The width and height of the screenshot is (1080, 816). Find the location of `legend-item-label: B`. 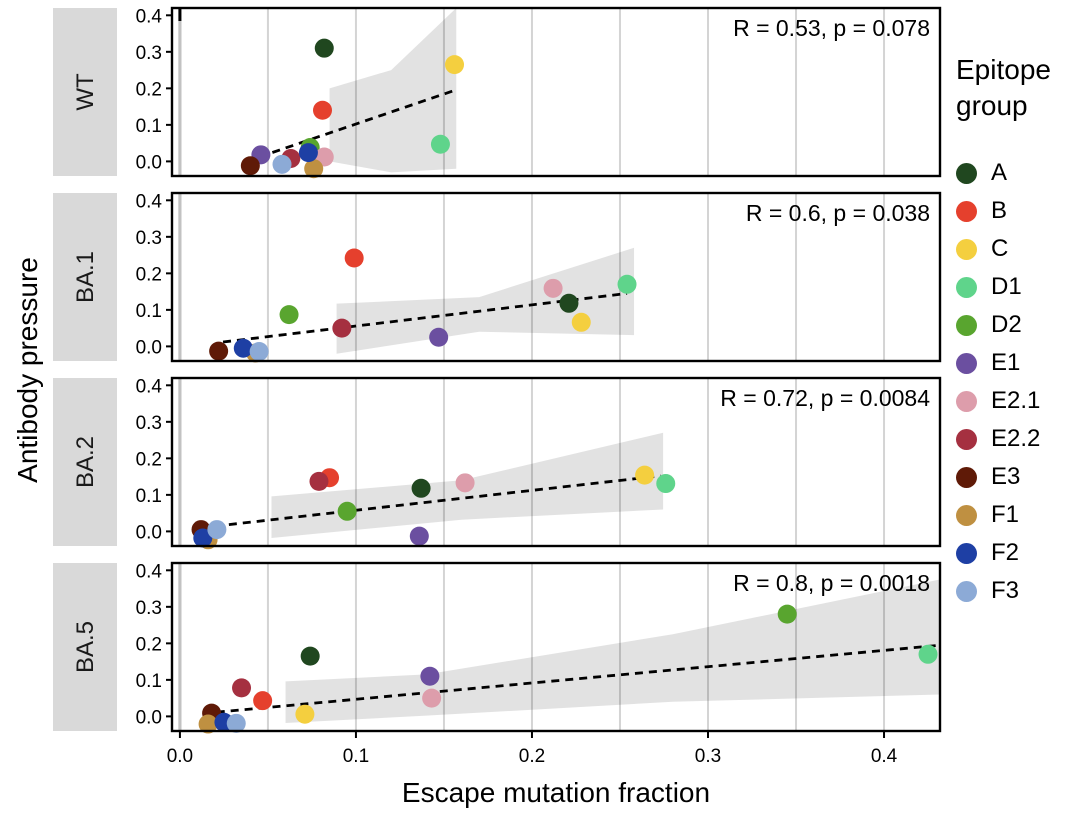

legend-item-label: B is located at coordinates (999, 210).